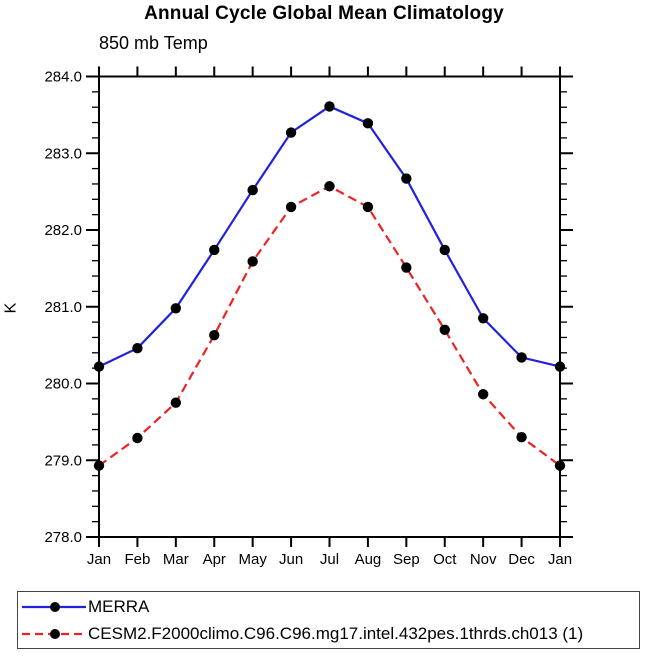 This screenshot has width=648, height=658. What do you see at coordinates (324, 13) in the screenshot?
I see `chart-title: Annual Cycle Global Mean Climatology` at bounding box center [324, 13].